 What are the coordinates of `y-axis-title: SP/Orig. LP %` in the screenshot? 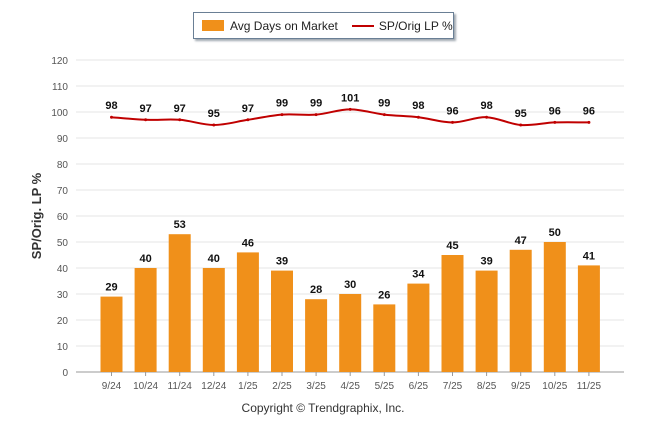 It's located at (36, 215).